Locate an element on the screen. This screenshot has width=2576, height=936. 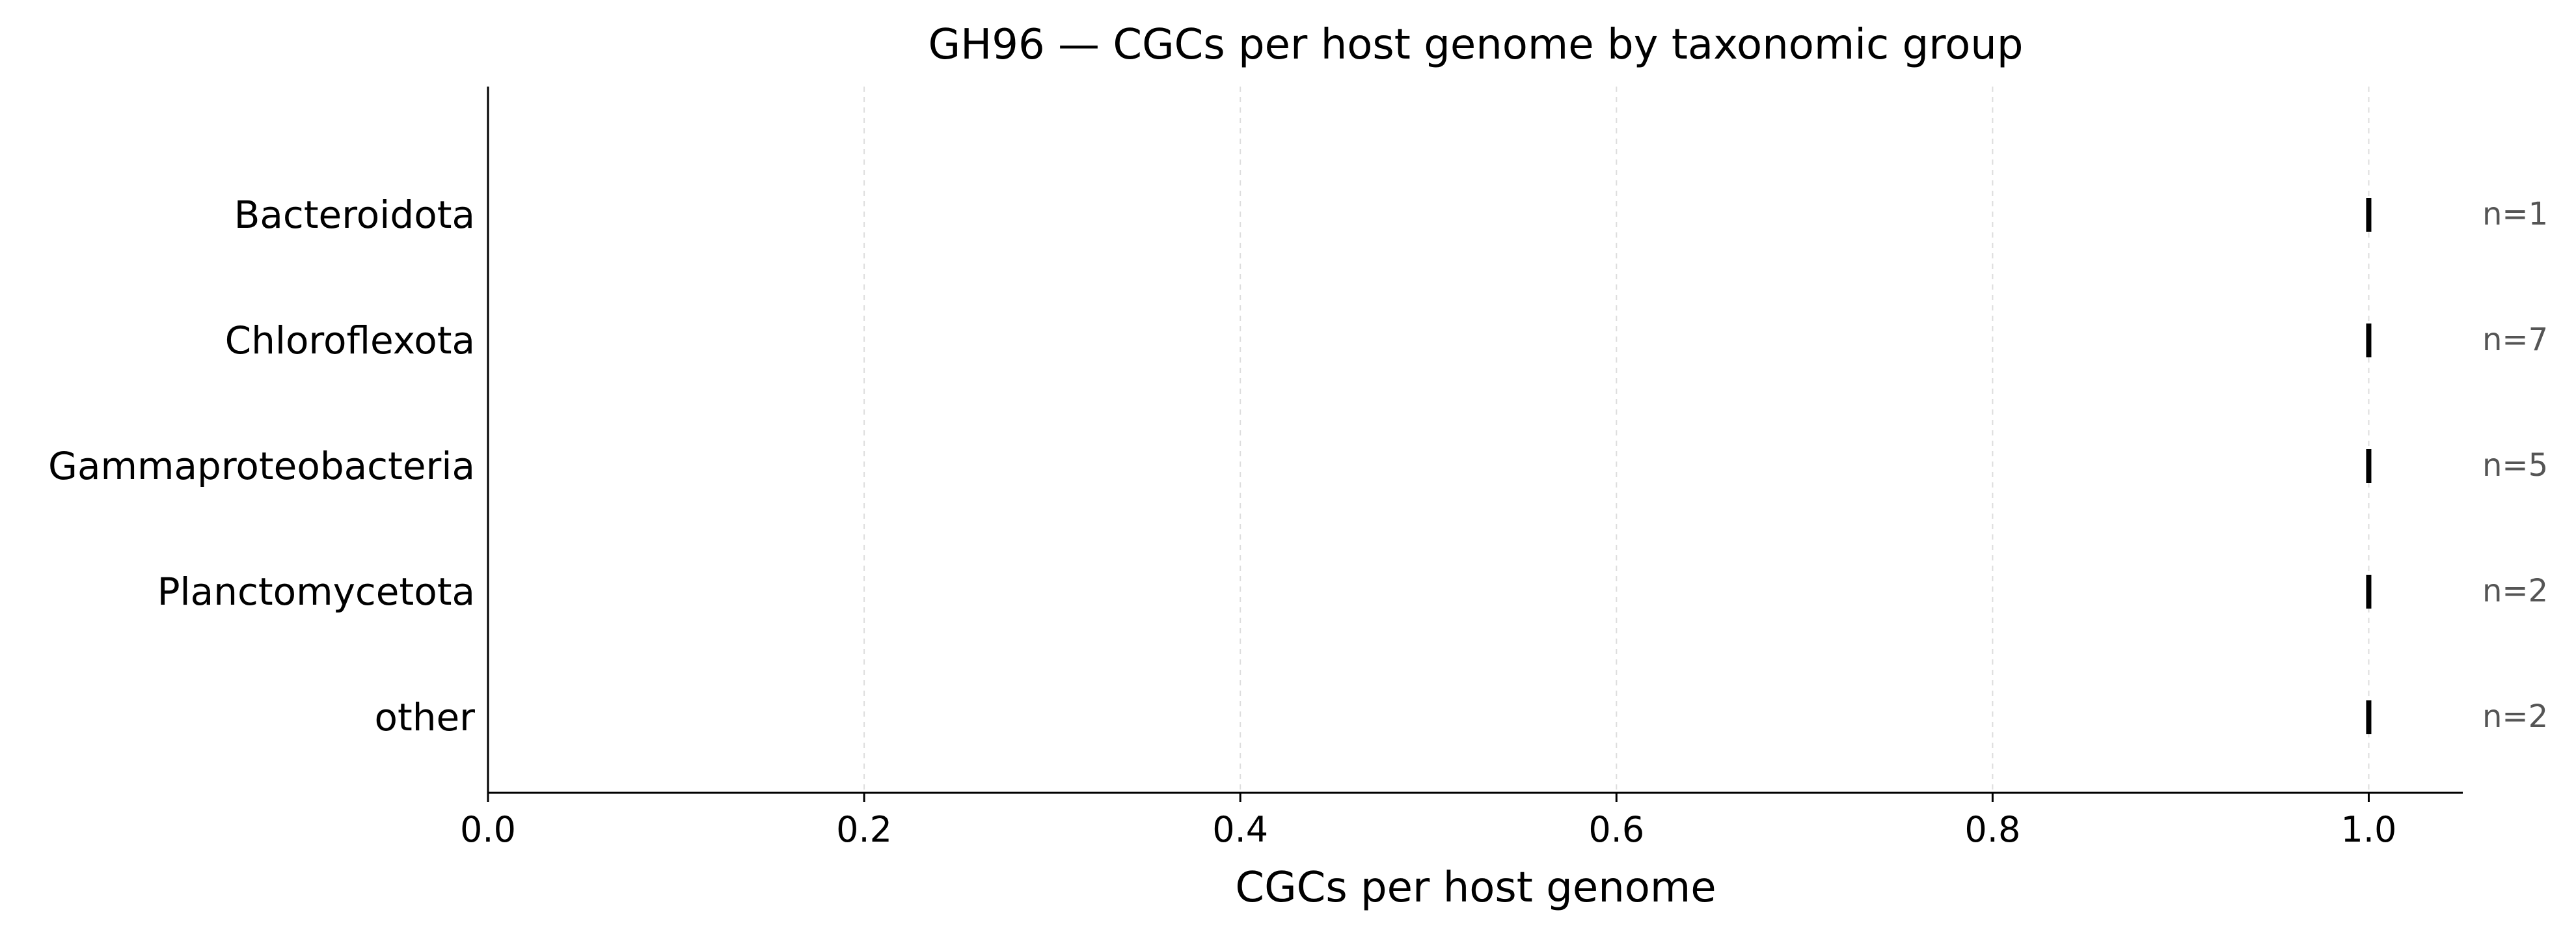
category-label: Chloroflexota is located at coordinates (350, 340).